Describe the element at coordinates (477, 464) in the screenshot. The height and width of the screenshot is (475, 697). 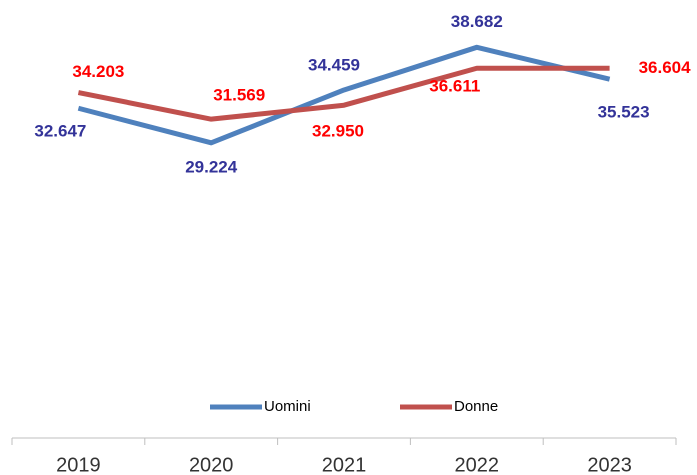
I see `x-tick-label: 2022` at that location.